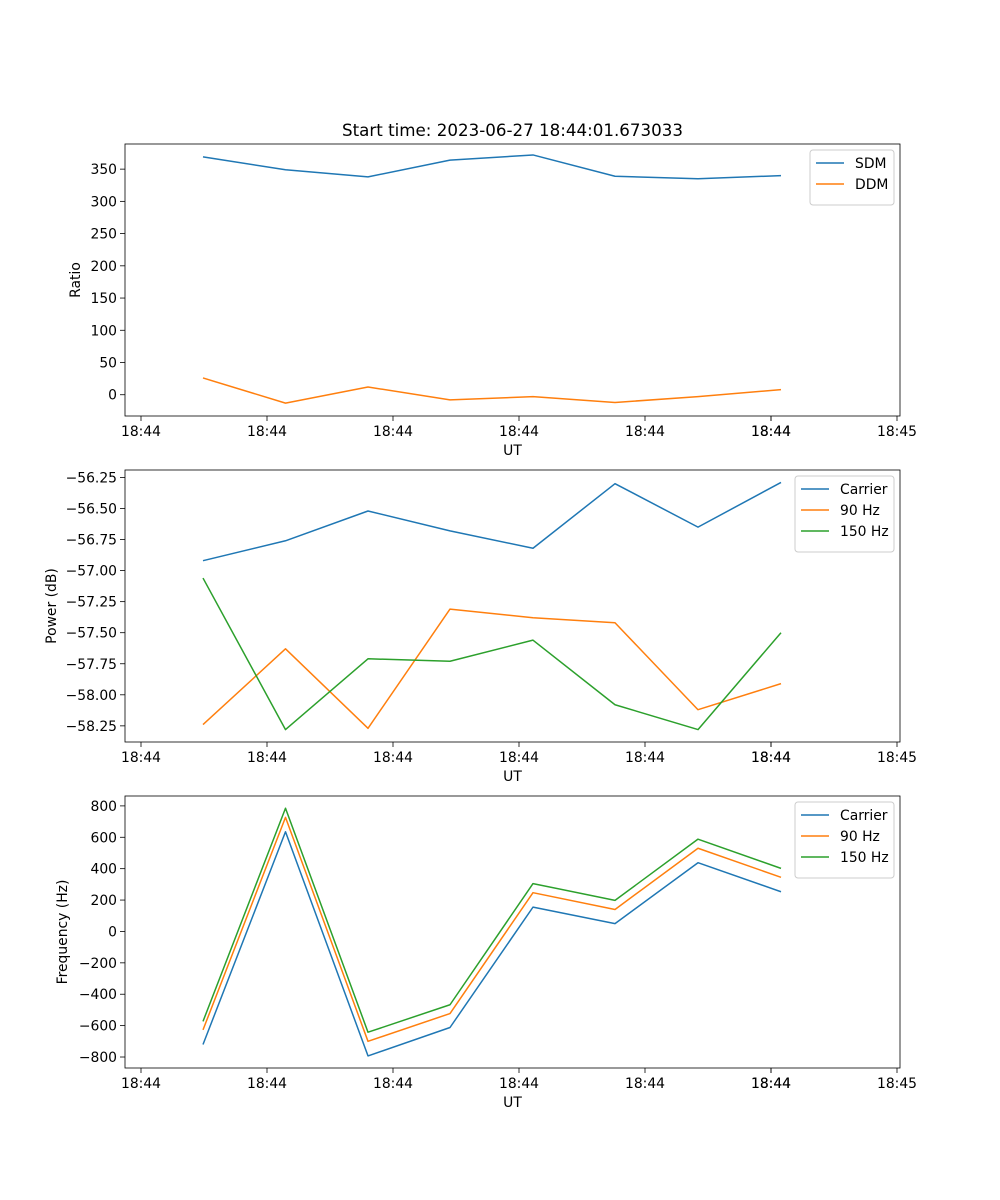 This screenshot has width=1000, height=1200. What do you see at coordinates (98, 1058) in the screenshot?
I see `y-tick-label: −800` at bounding box center [98, 1058].